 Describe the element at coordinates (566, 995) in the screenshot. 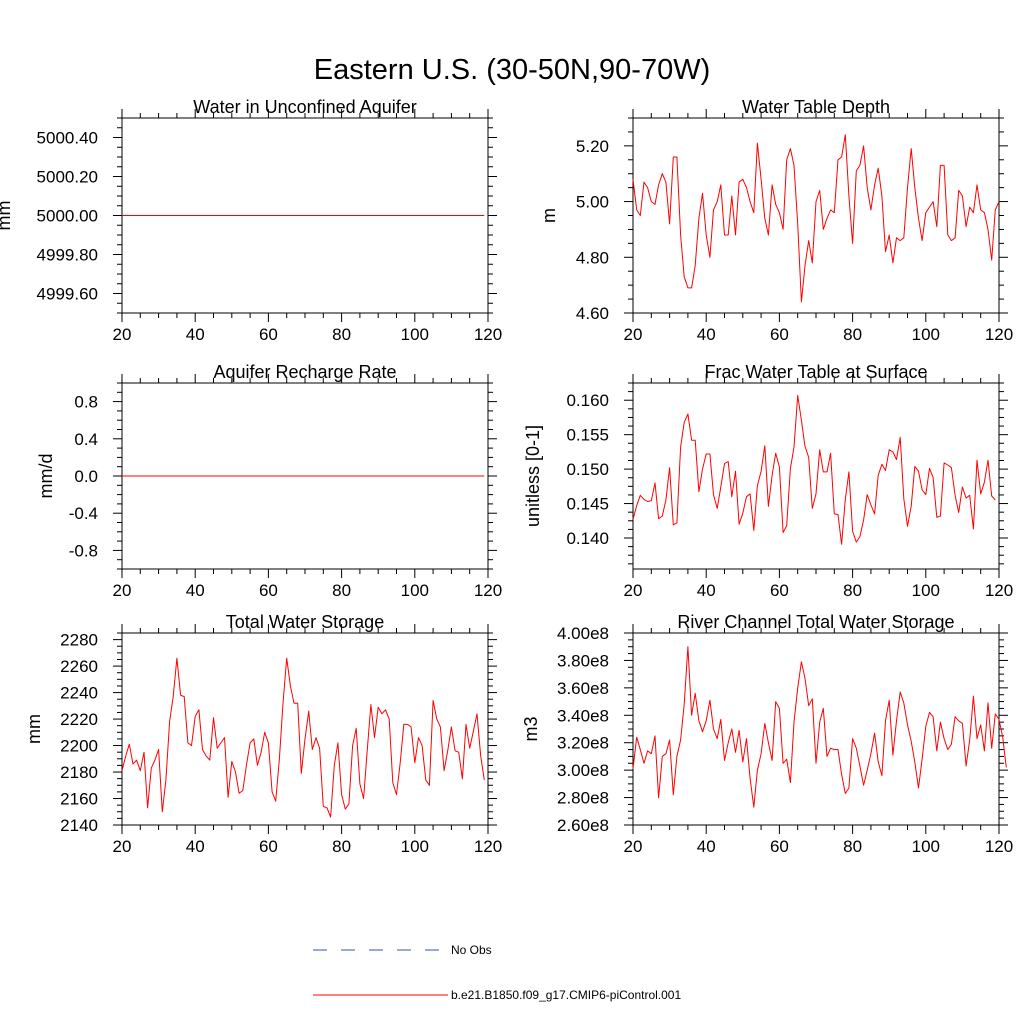

I see `legend-label-2: b.e21.B1850.f09_g17.CMIP6-piControl.001` at that location.